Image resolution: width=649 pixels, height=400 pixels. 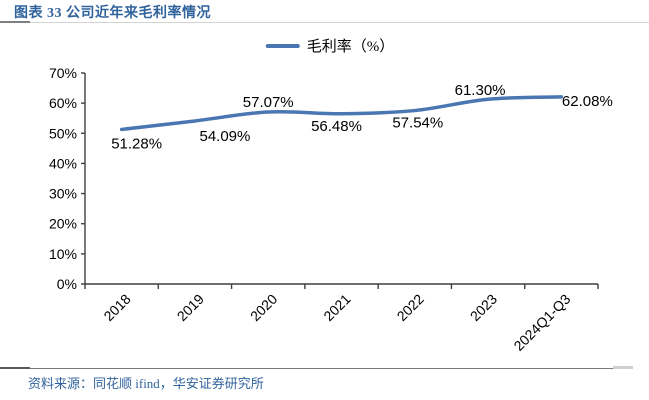 What do you see at coordinates (341, 113) in the screenshot?
I see `series-line` at bounding box center [341, 113].